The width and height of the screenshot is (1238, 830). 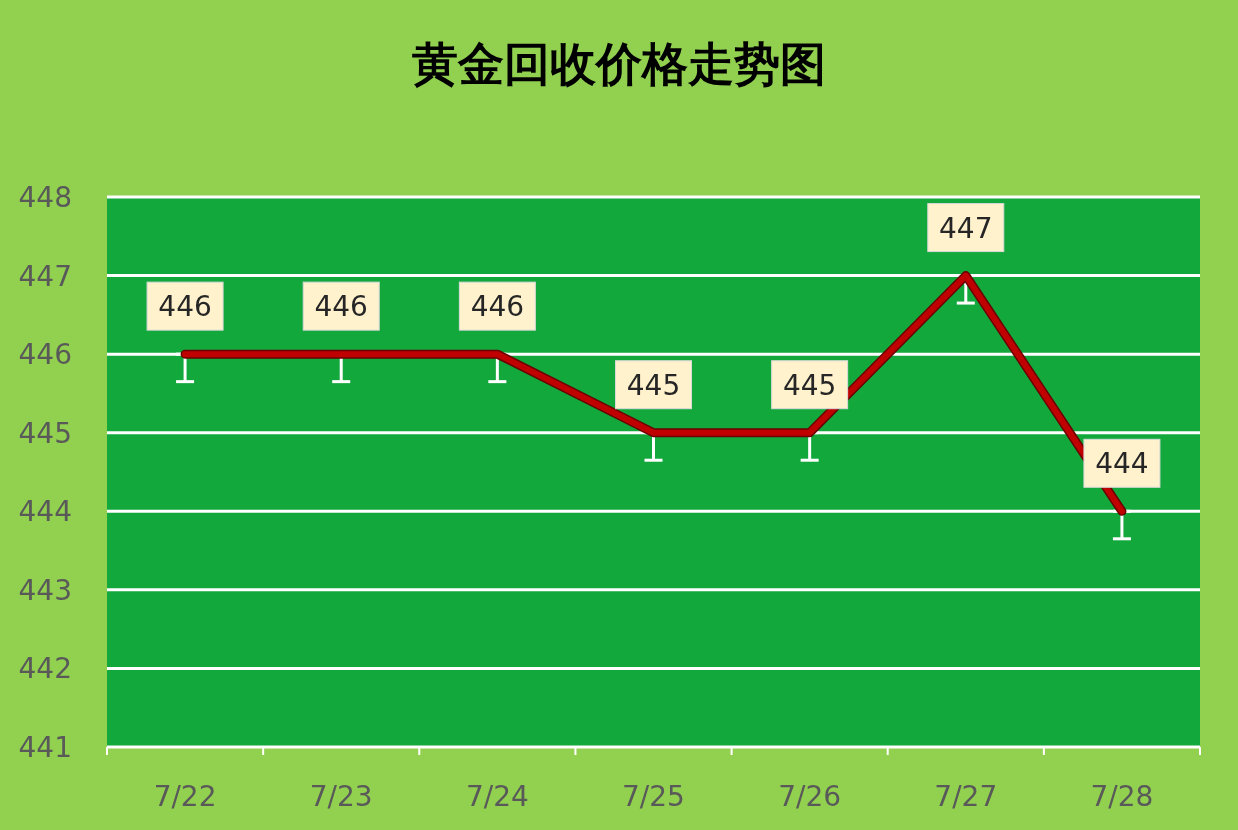 I want to click on y-tick-label: 443, so click(x=45, y=590).